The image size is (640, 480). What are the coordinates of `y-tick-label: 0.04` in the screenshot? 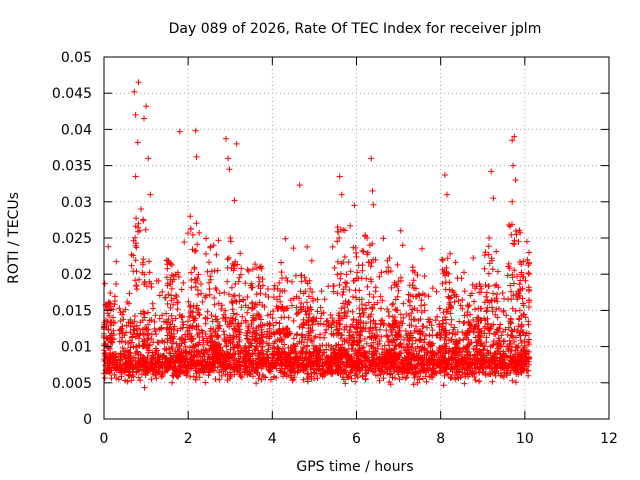 It's located at (76, 130).